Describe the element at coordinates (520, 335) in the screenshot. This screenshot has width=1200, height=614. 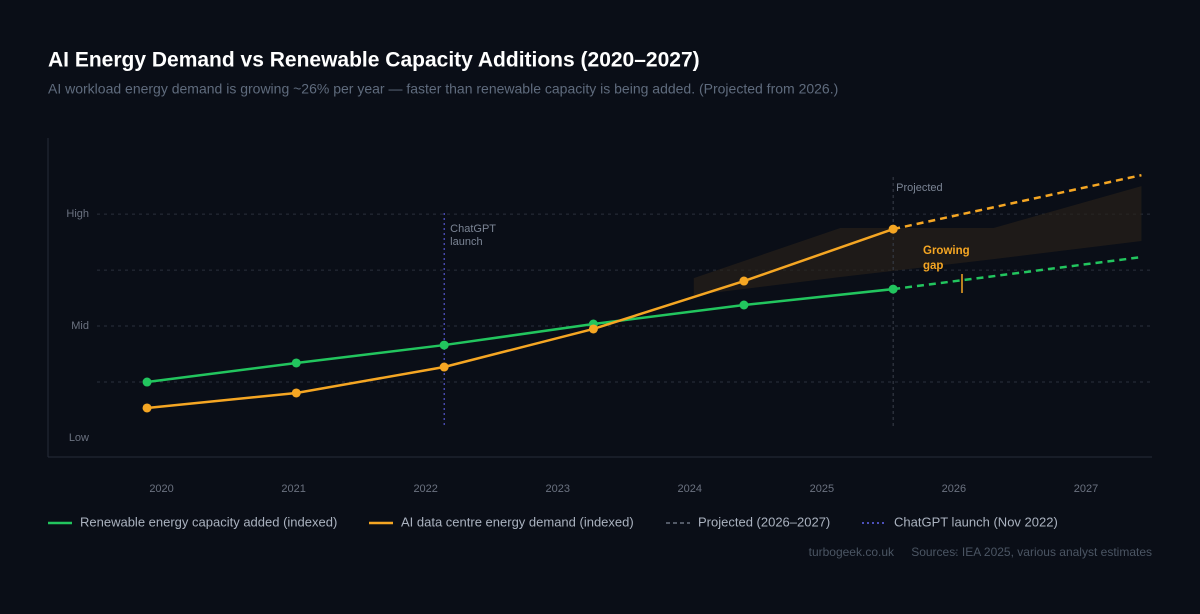
I see `series-line` at that location.